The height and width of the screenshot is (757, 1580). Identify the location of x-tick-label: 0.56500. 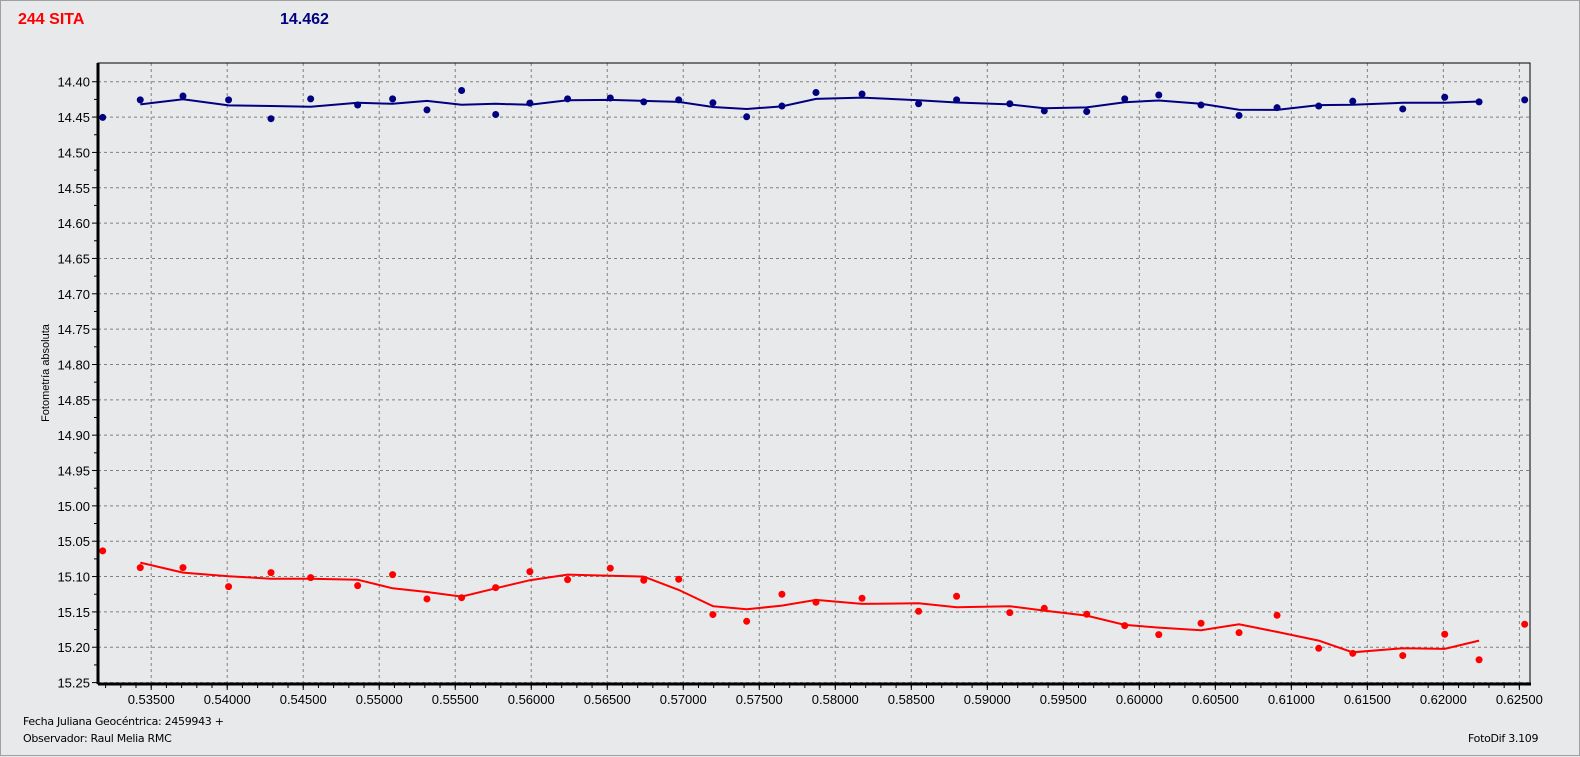
(607, 699).